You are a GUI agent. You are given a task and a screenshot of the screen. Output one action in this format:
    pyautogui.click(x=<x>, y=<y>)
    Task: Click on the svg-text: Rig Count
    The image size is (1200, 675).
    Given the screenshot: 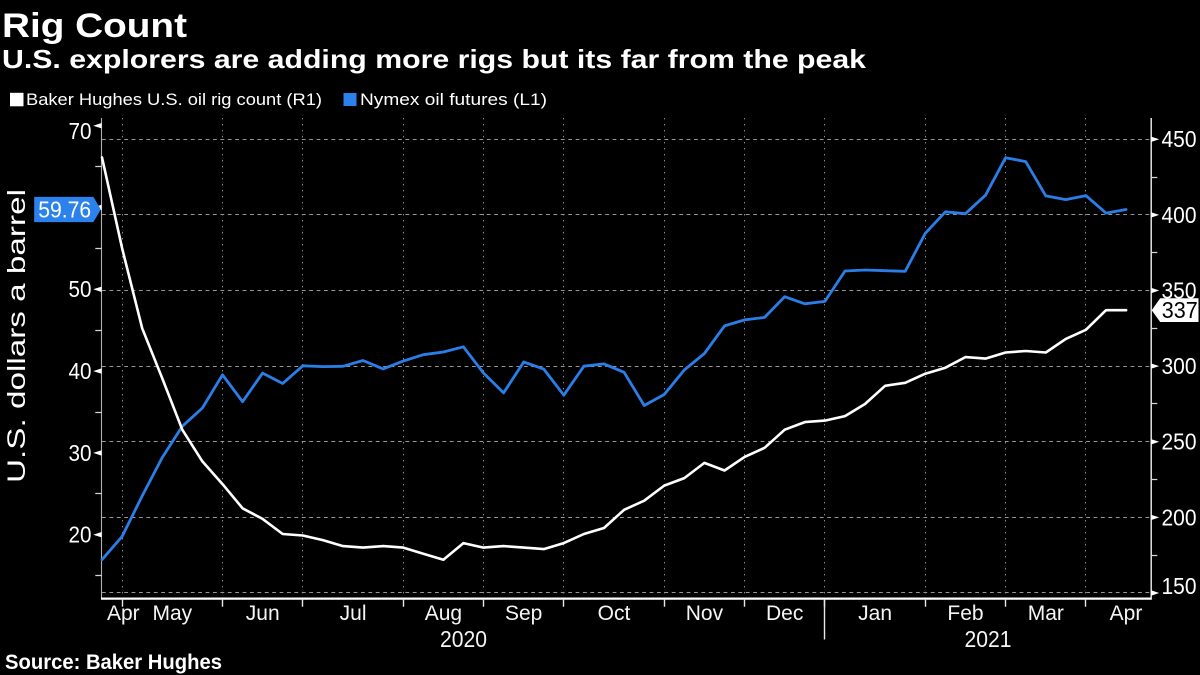 What is the action you would take?
    pyautogui.click(x=94, y=26)
    